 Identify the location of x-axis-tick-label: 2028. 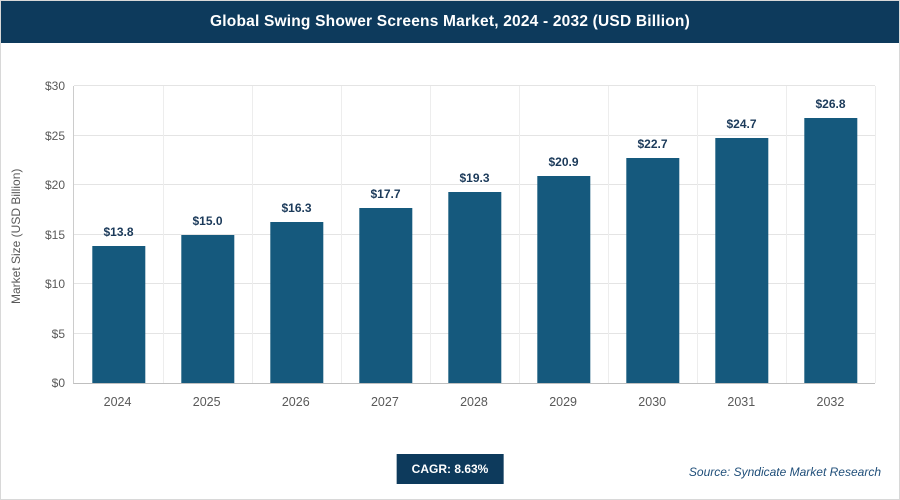
(474, 402).